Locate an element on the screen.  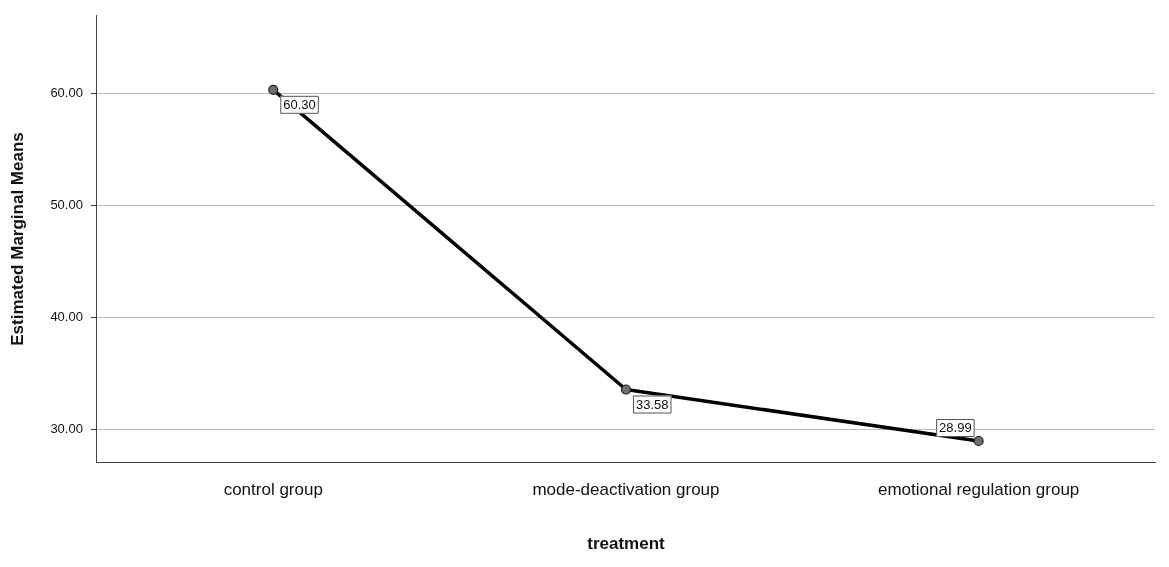
y-tick-label: 50.00 is located at coordinates (66, 204).